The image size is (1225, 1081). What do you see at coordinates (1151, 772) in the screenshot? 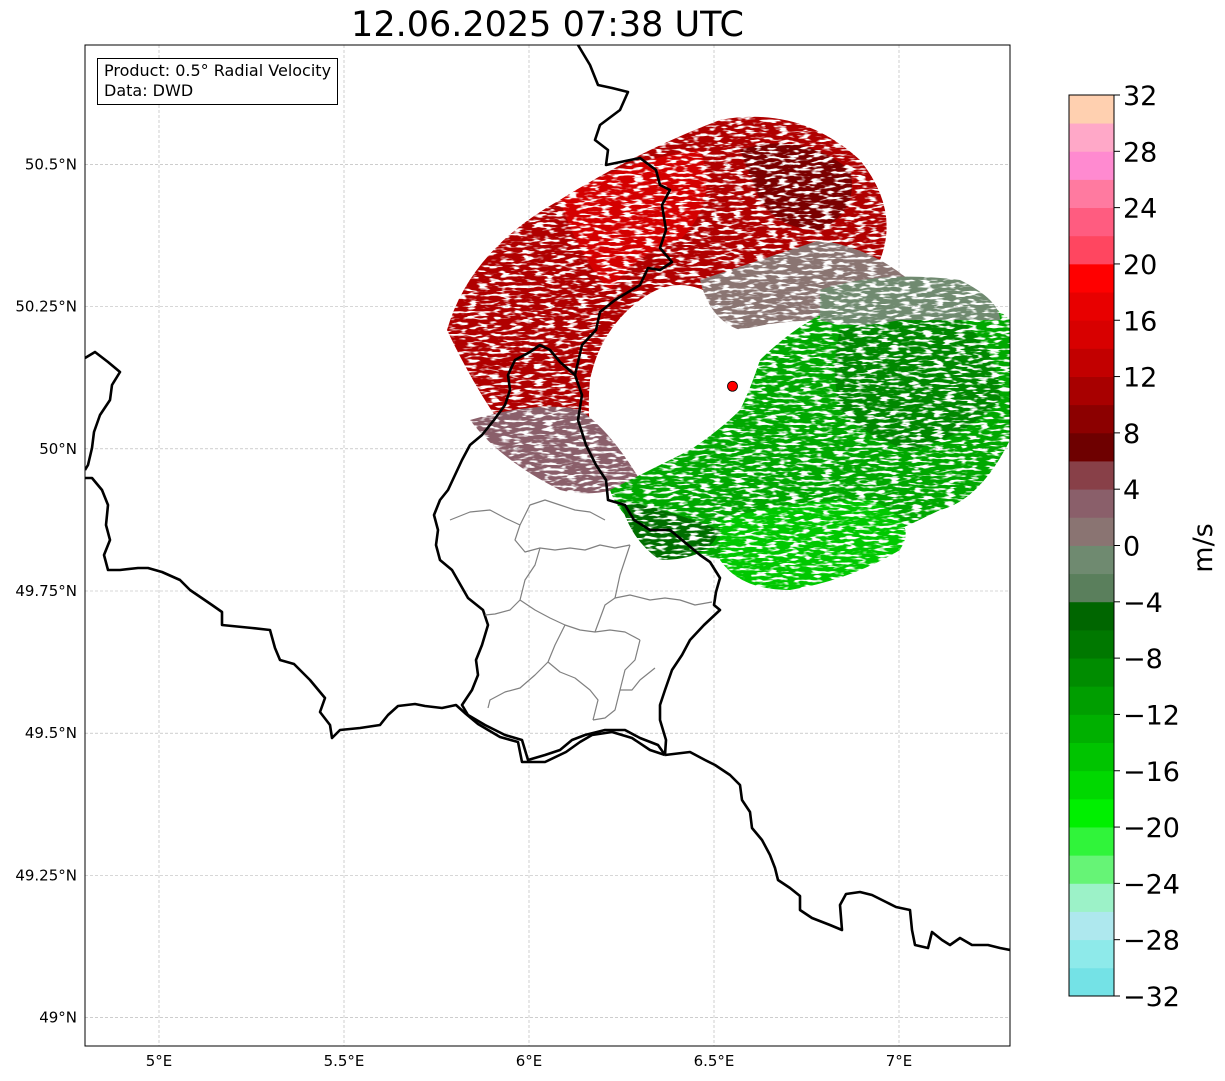
I see `colorbar-tick-label: −16` at bounding box center [1151, 772].